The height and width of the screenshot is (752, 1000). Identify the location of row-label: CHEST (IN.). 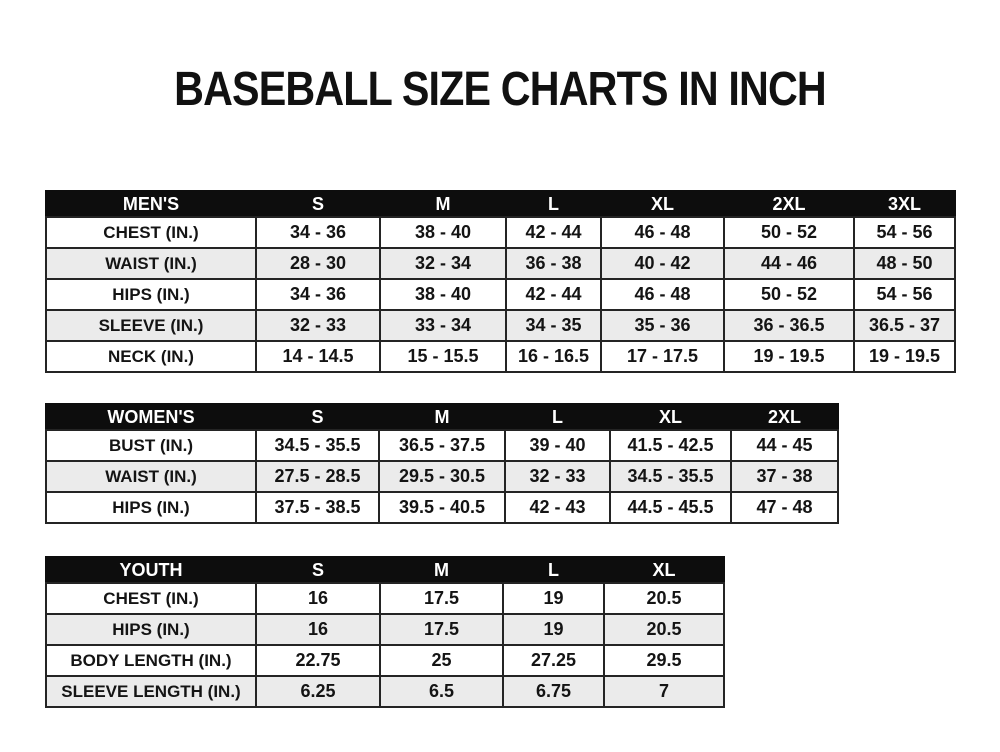
(151, 232).